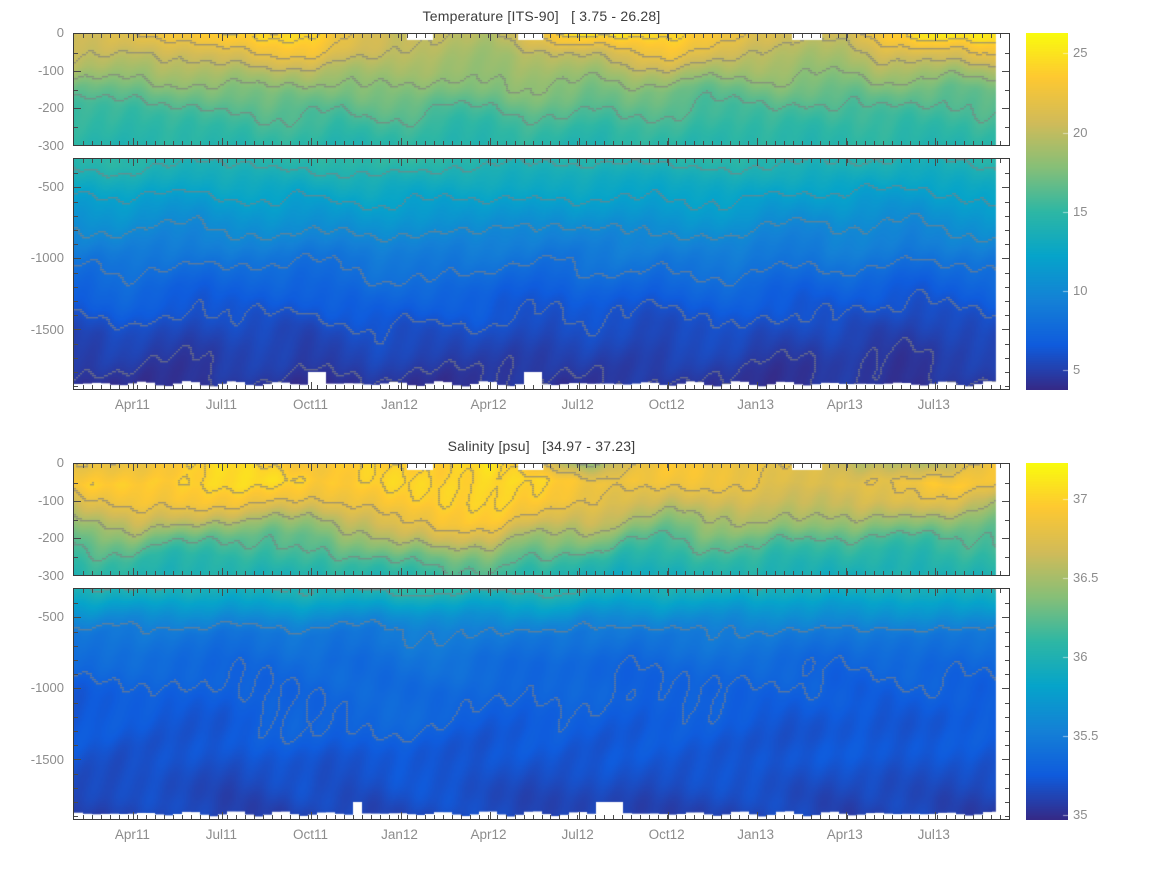  I want to click on salinity-upper-heatmap, so click(541, 519).